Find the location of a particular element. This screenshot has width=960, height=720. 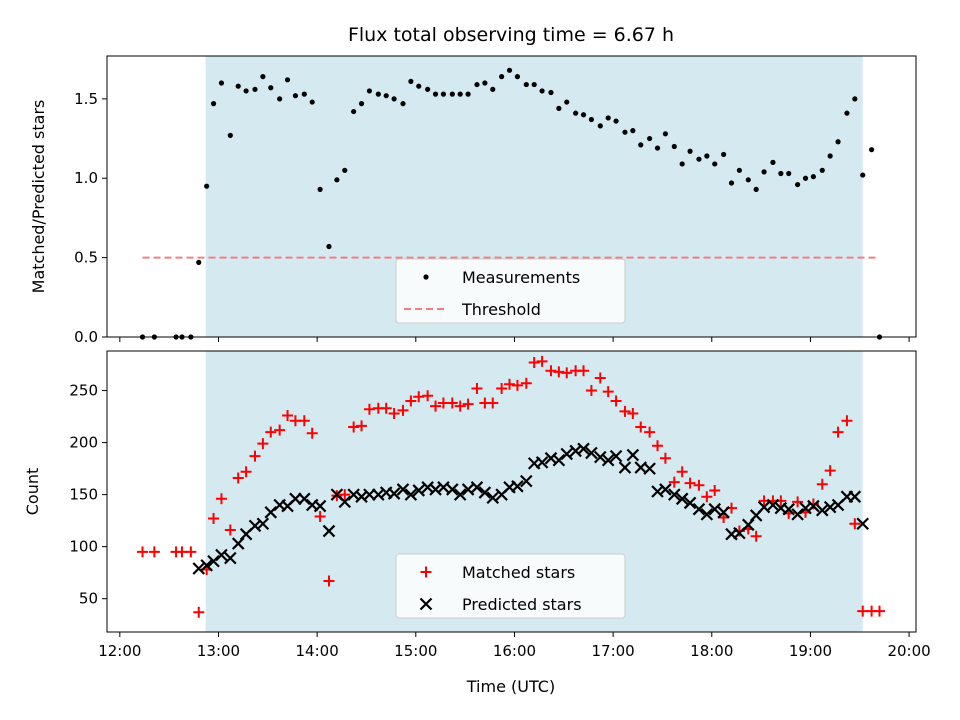

top-y-axis-label: Matched/Predicted stars is located at coordinates (38, 197).